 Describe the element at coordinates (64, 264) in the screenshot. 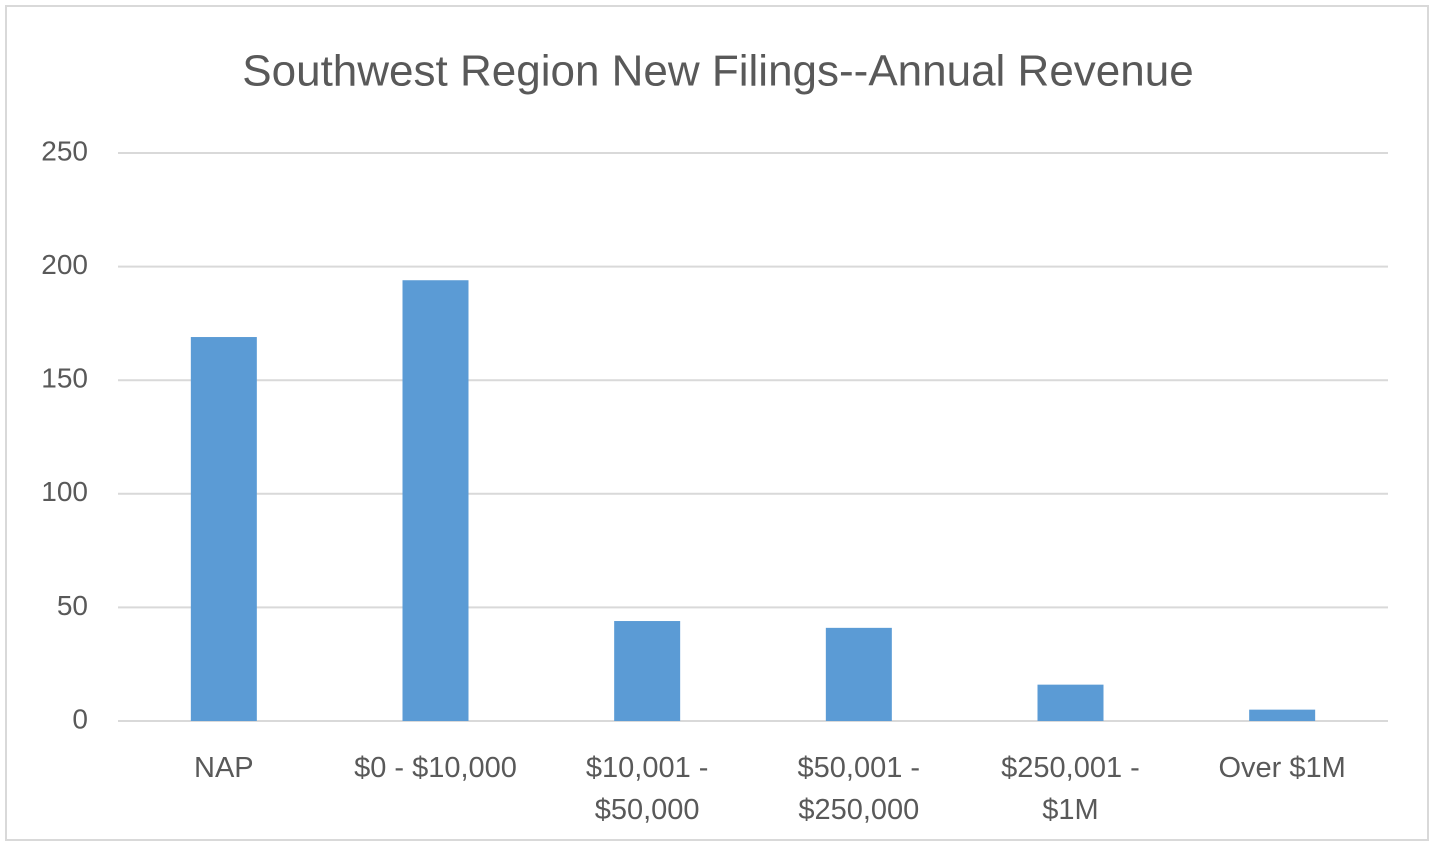

I see `y-tick-label: 200` at that location.